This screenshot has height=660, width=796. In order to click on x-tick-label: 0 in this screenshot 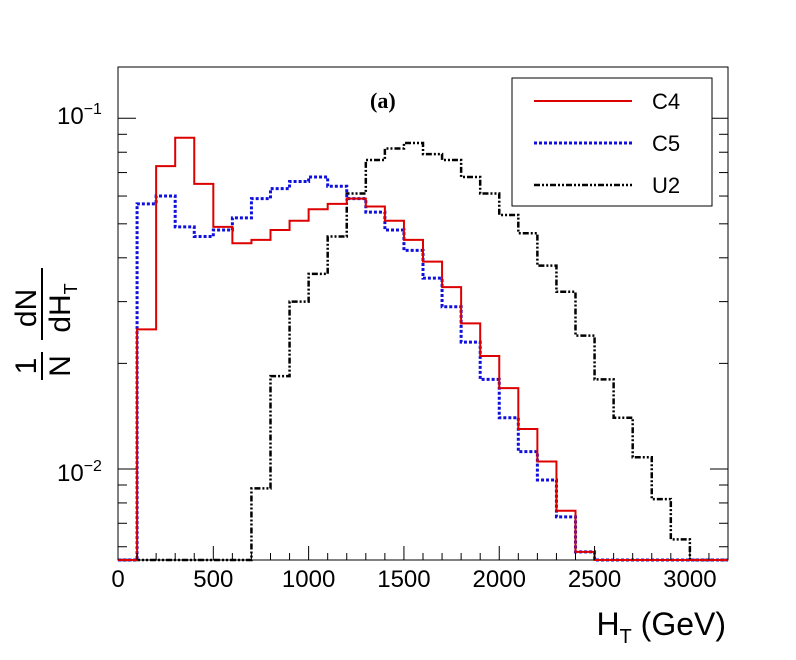, I will do `click(117, 579)`.